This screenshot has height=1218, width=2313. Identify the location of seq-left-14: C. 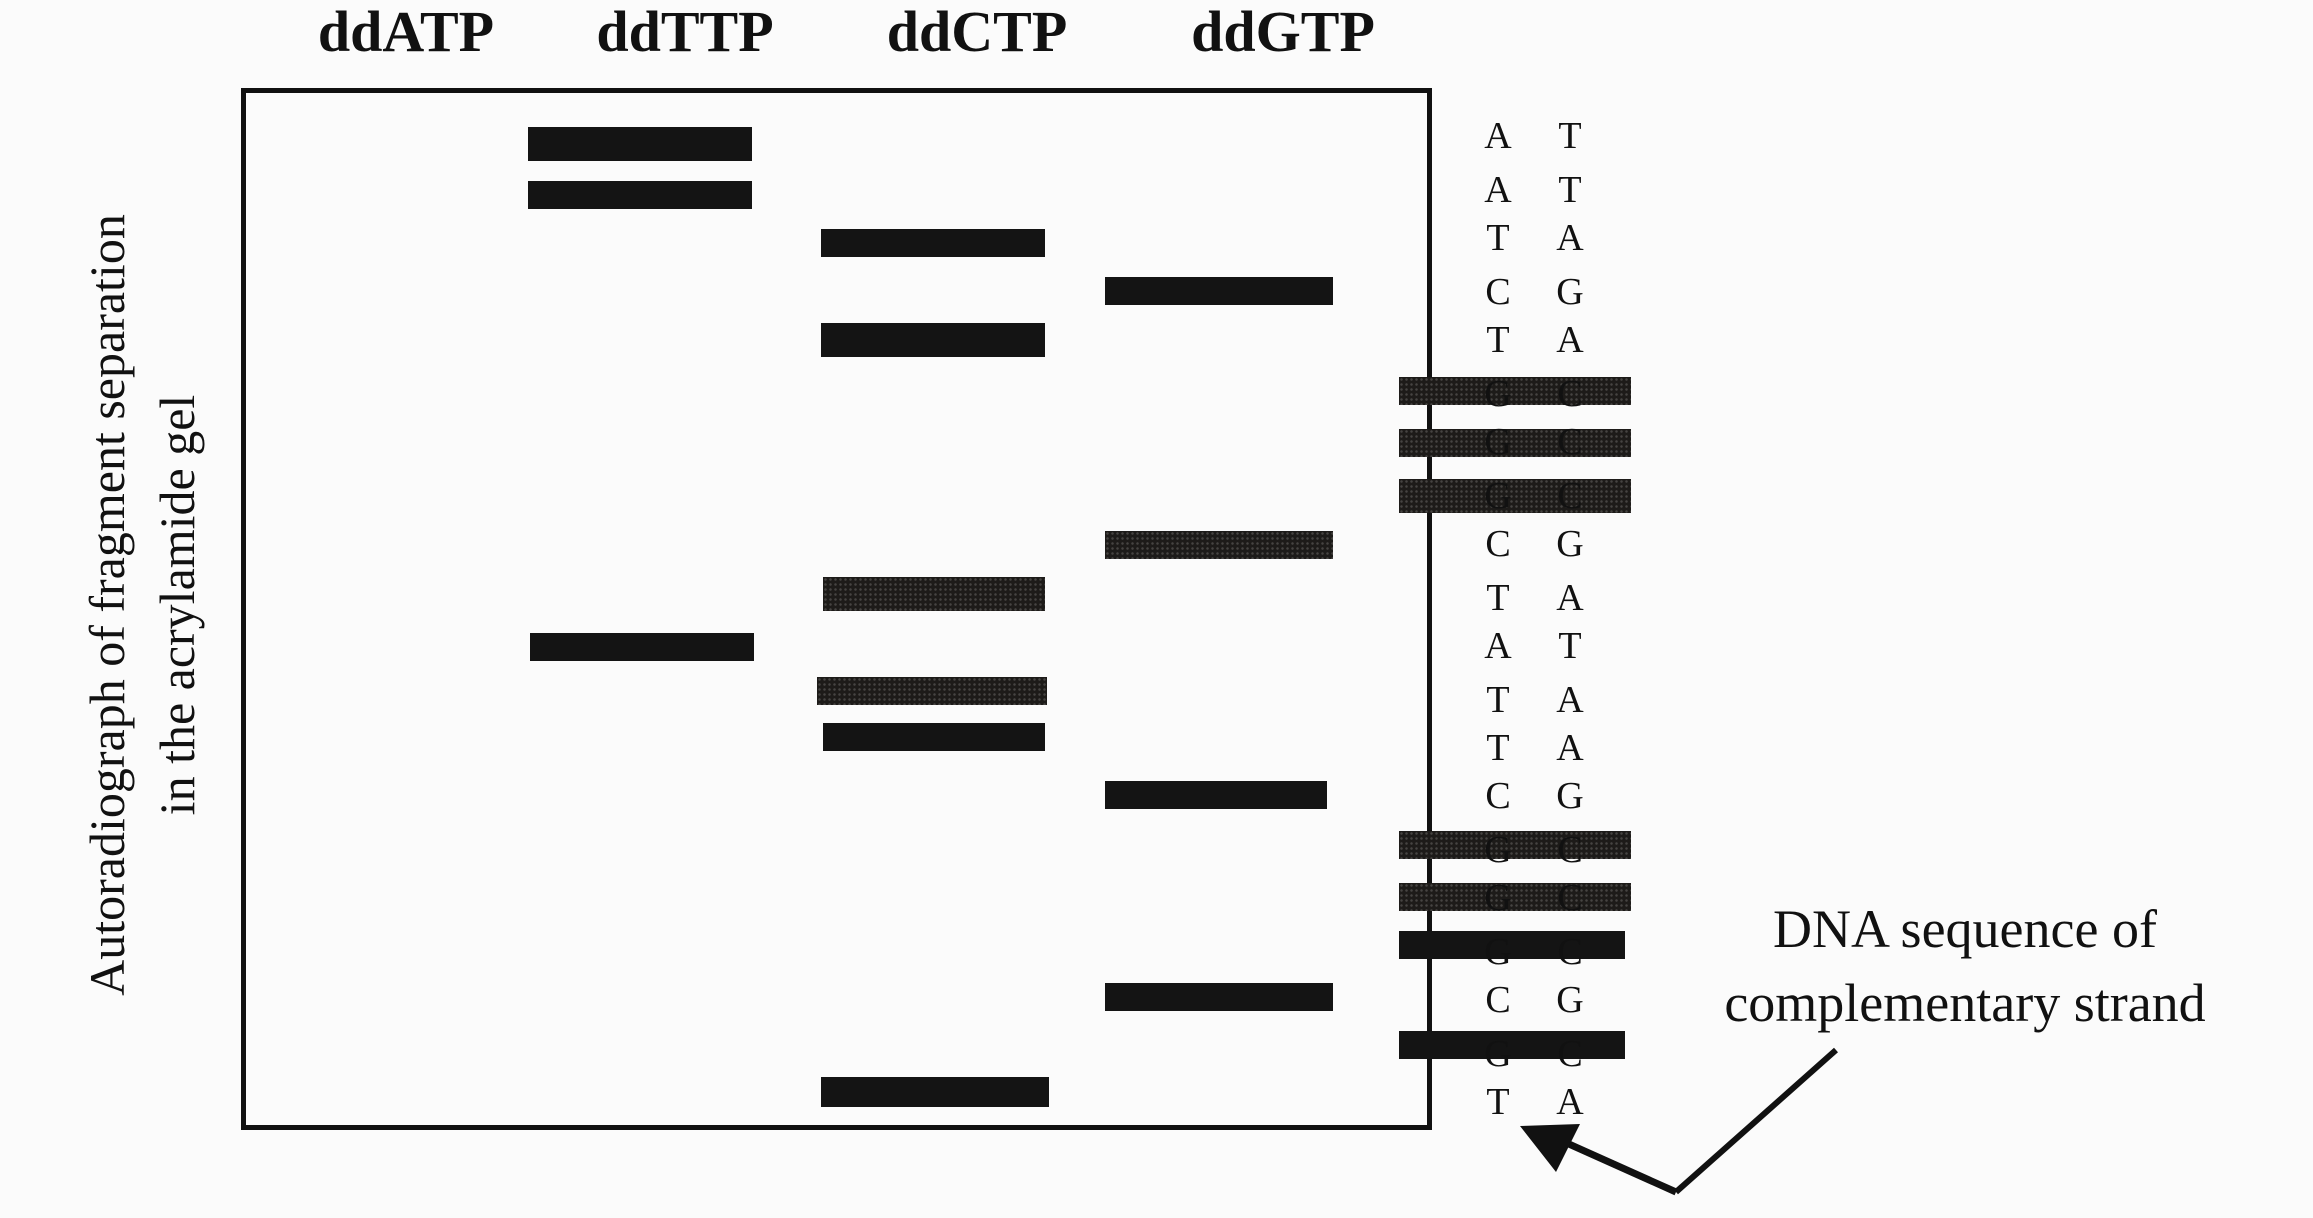
(1498, 796).